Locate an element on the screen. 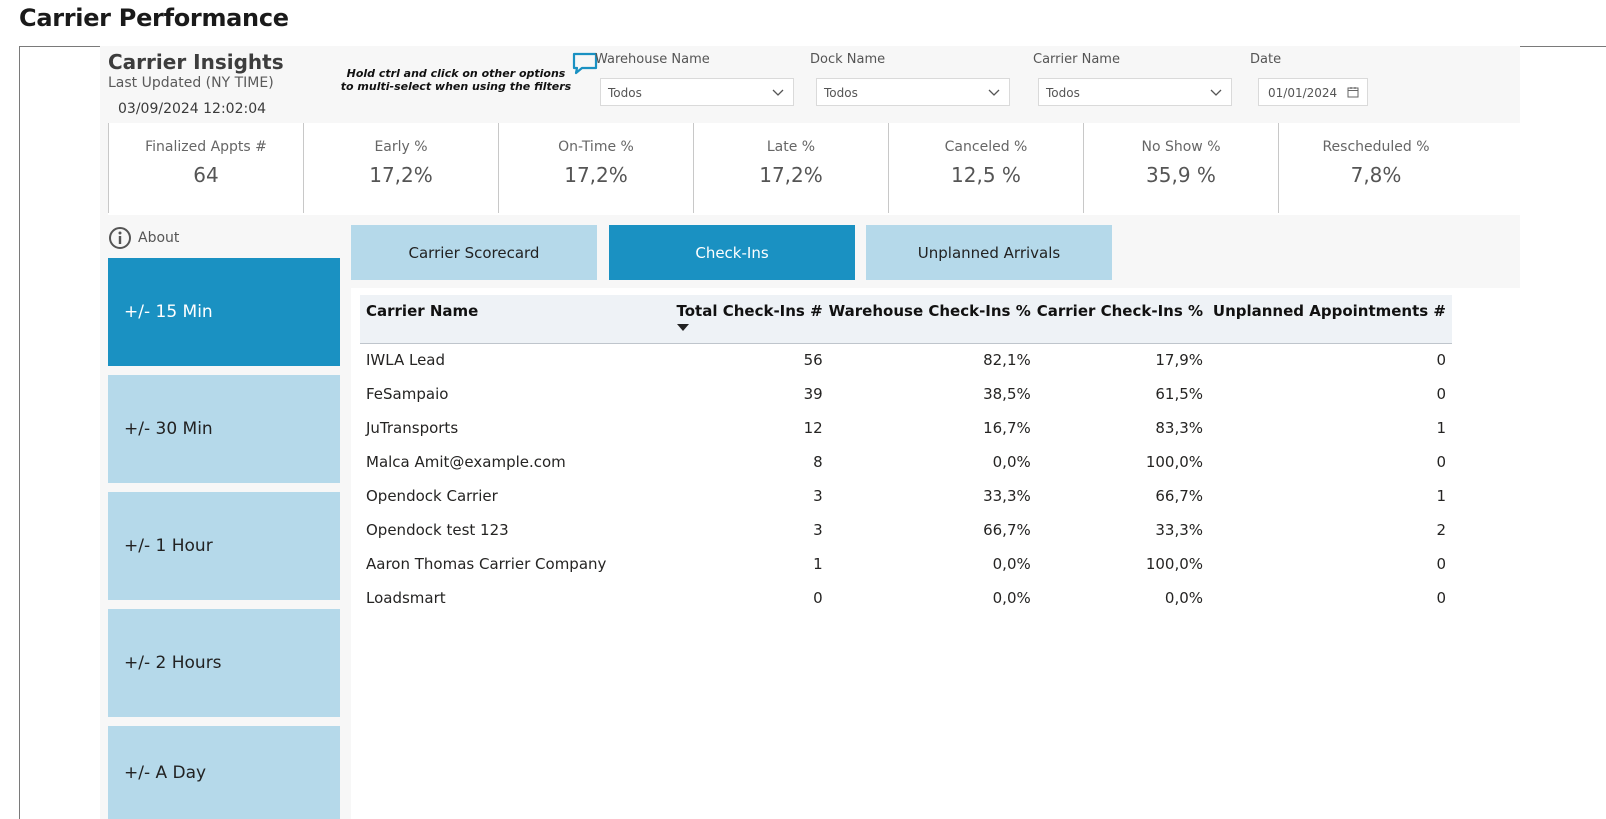  kpi-card-late: Late % 17,2% is located at coordinates (790, 168).